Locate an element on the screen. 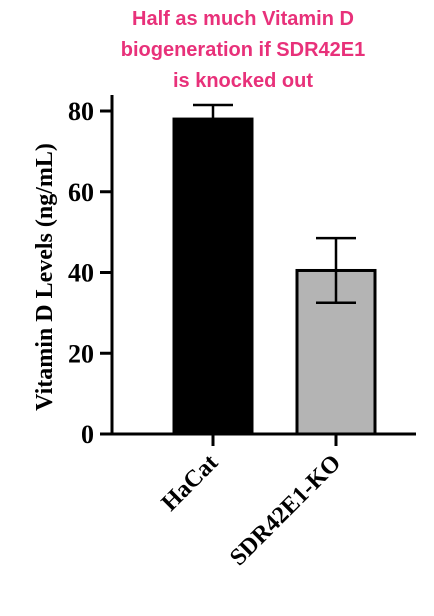 Image resolution: width=434 pixels, height=616 pixels. x-axis-tick-labels: HaCat SDR42E1-KO is located at coordinates (251, 502).